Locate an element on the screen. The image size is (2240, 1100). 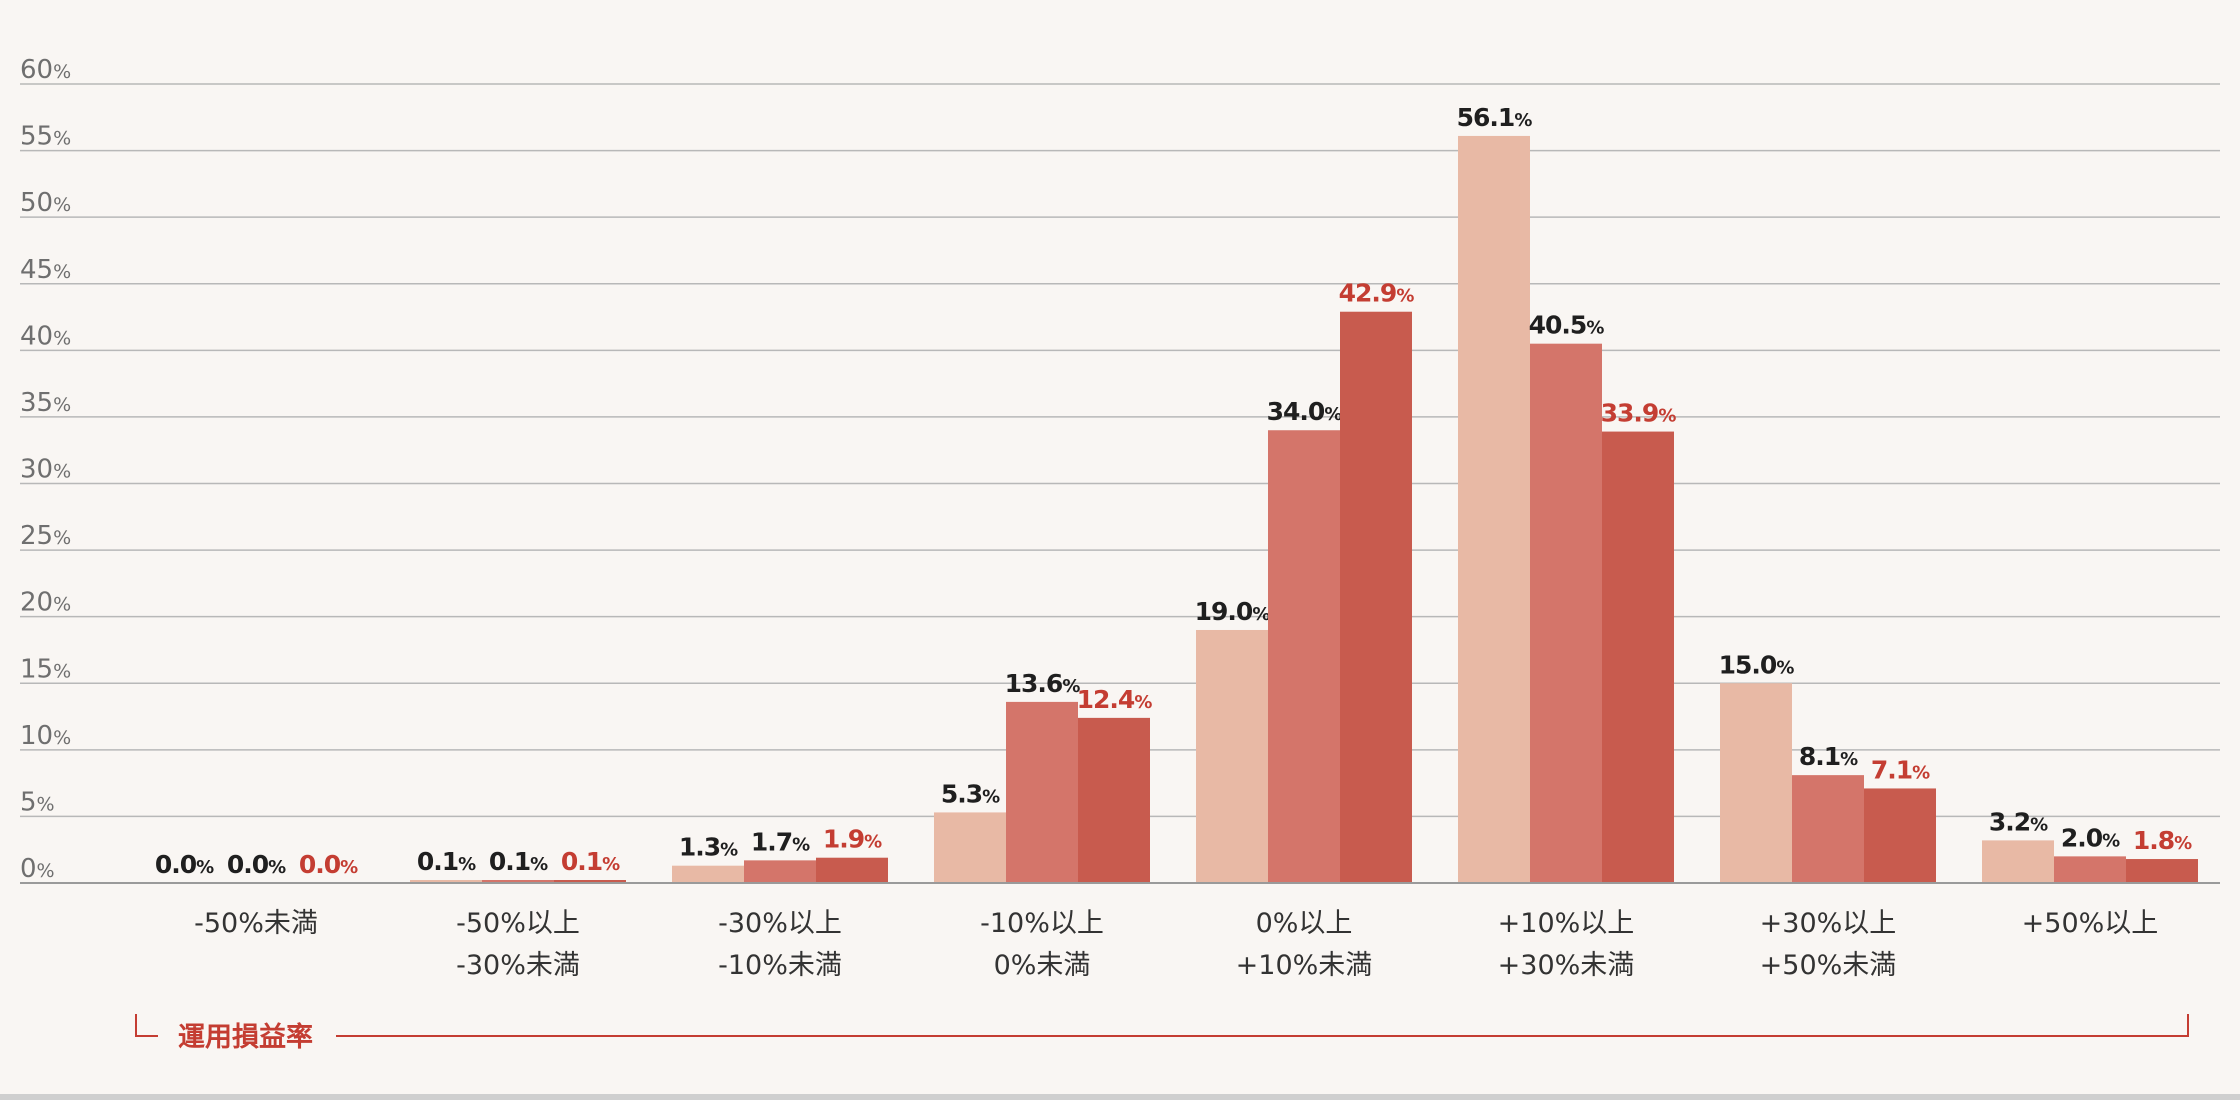
data-label: 56.1% is located at coordinates (1495, 117).